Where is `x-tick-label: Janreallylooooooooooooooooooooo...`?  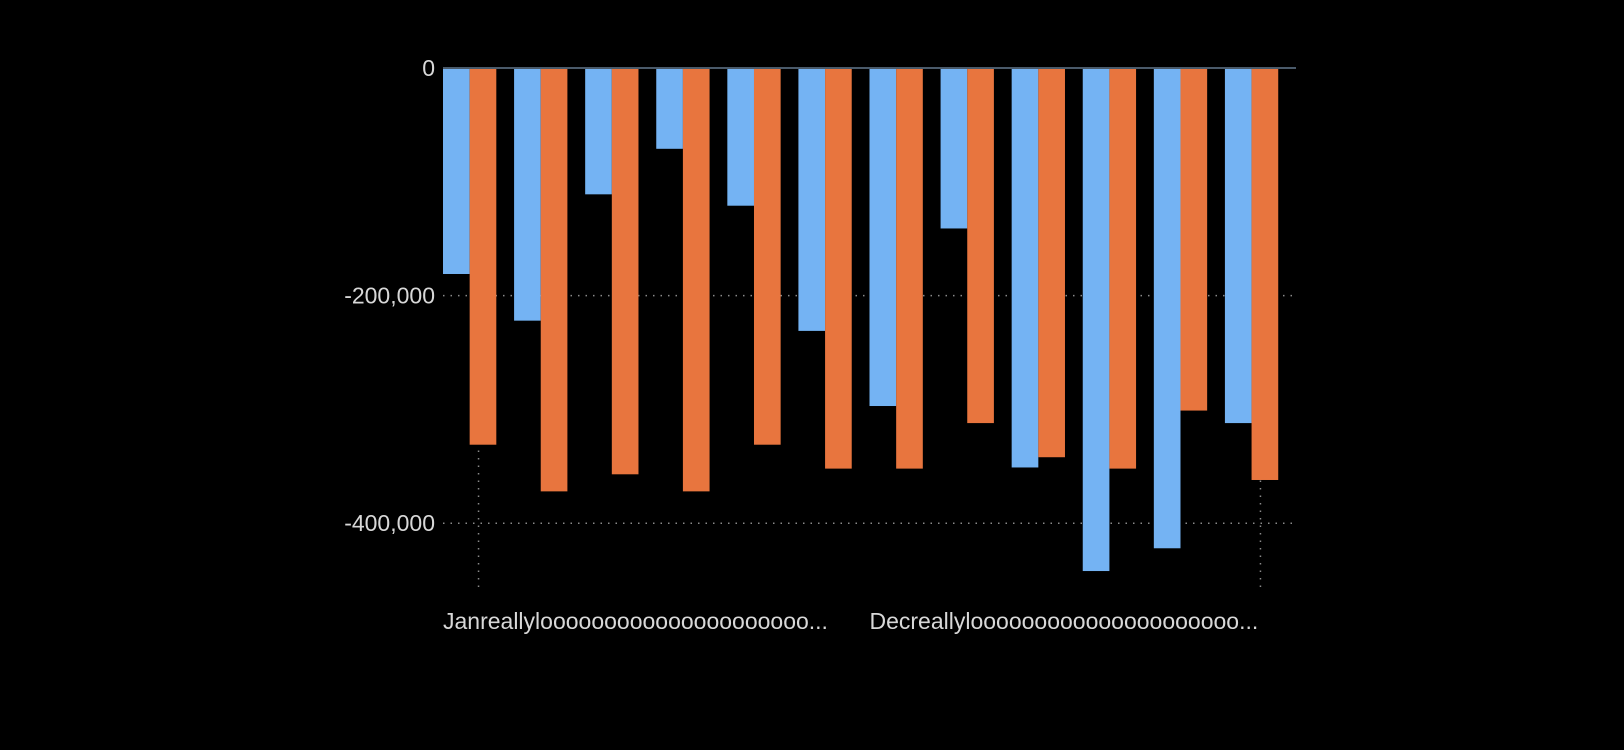
x-tick-label: Janreallylooooooooooooooooooooo... is located at coordinates (635, 621).